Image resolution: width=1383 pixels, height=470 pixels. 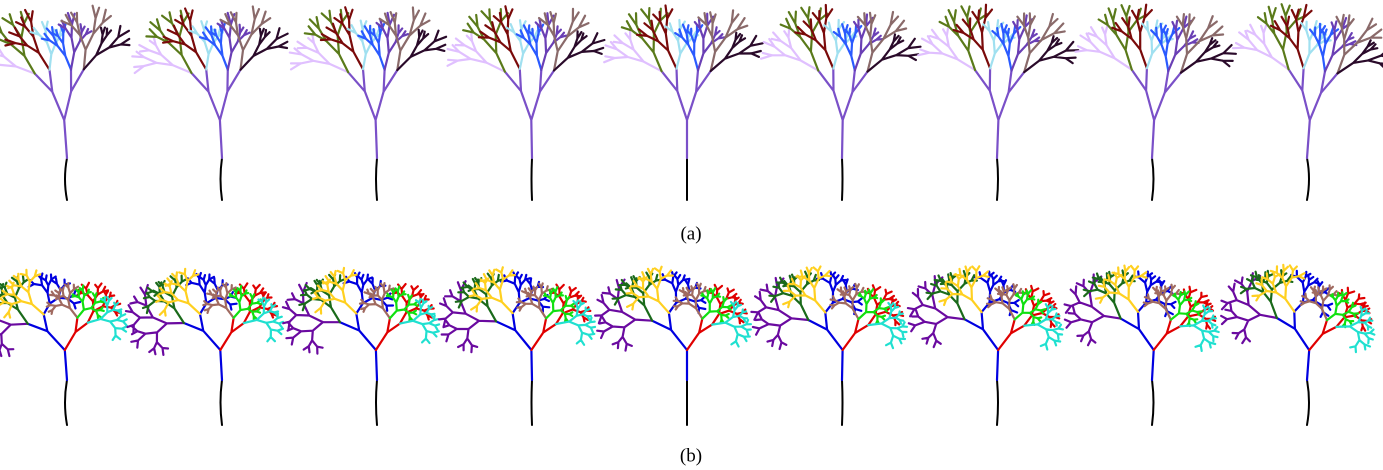 I want to click on caption-a: (a), so click(x=690, y=233).